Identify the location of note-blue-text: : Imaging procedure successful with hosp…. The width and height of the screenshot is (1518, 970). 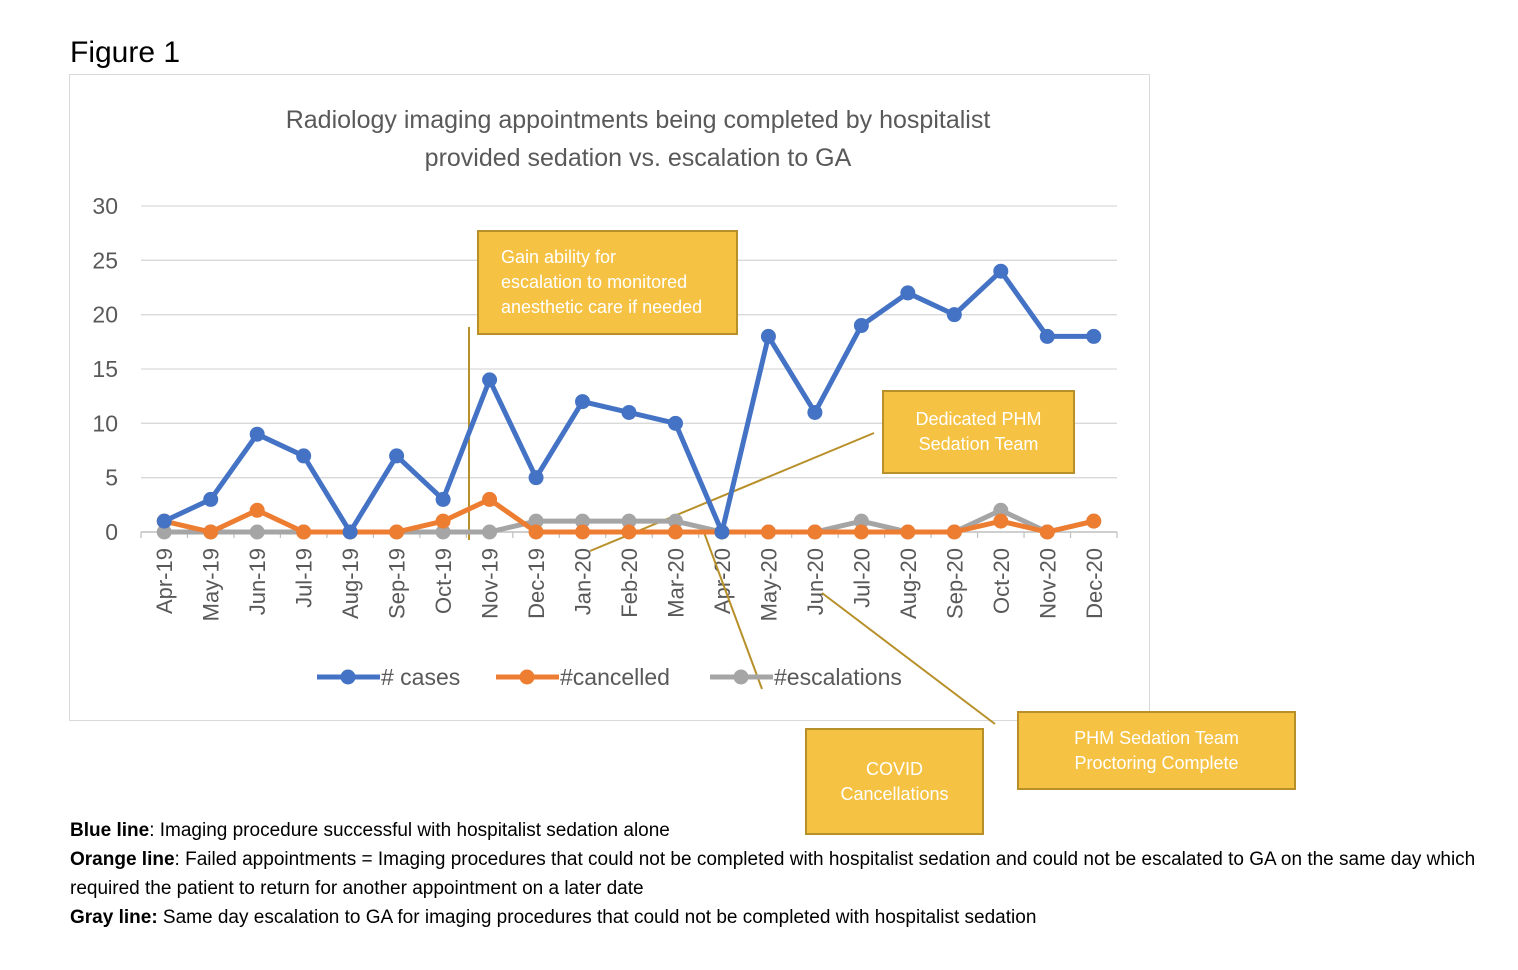
(409, 830).